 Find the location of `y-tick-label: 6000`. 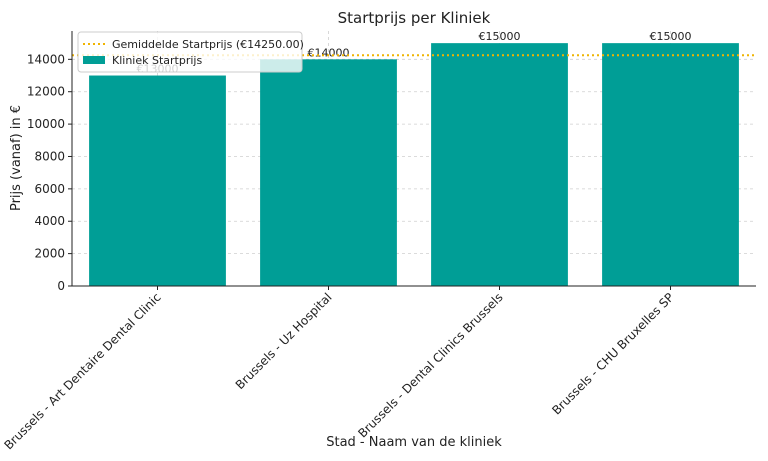

y-tick-label: 6000 is located at coordinates (49, 189).